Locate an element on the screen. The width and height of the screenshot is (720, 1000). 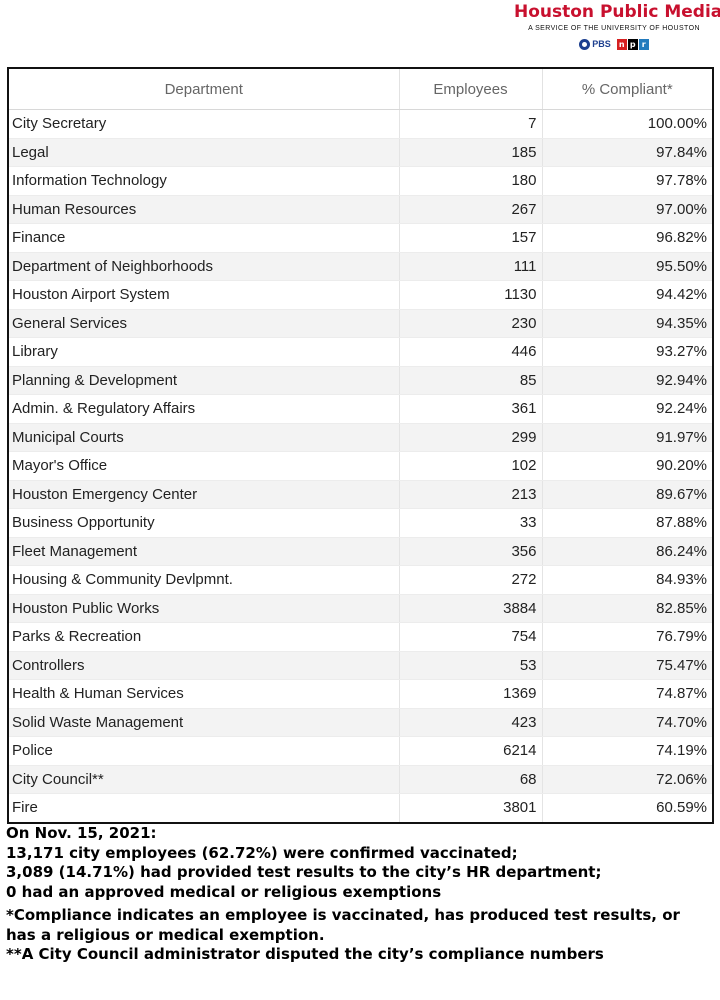
department-cell: Houston Emergency Center is located at coordinates (204, 494).